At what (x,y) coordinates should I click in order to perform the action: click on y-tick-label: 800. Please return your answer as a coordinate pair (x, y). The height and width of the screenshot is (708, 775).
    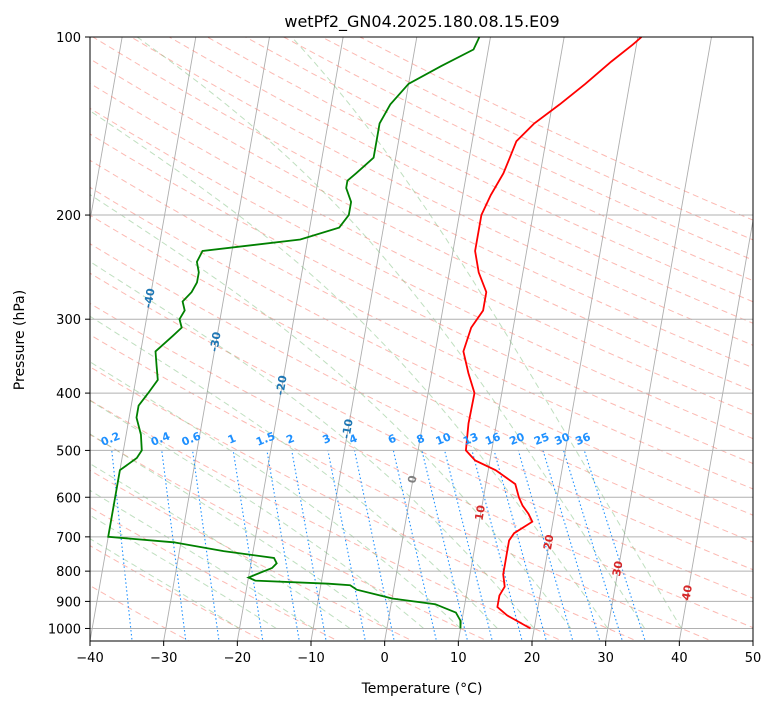
    Looking at the image, I should click on (68, 572).